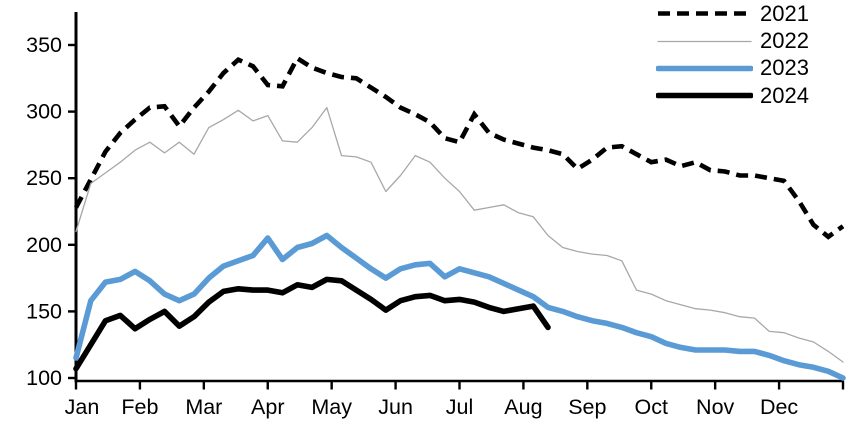 Image resolution: width=852 pixels, height=430 pixels. I want to click on x-tick-label: Oct, so click(651, 407).